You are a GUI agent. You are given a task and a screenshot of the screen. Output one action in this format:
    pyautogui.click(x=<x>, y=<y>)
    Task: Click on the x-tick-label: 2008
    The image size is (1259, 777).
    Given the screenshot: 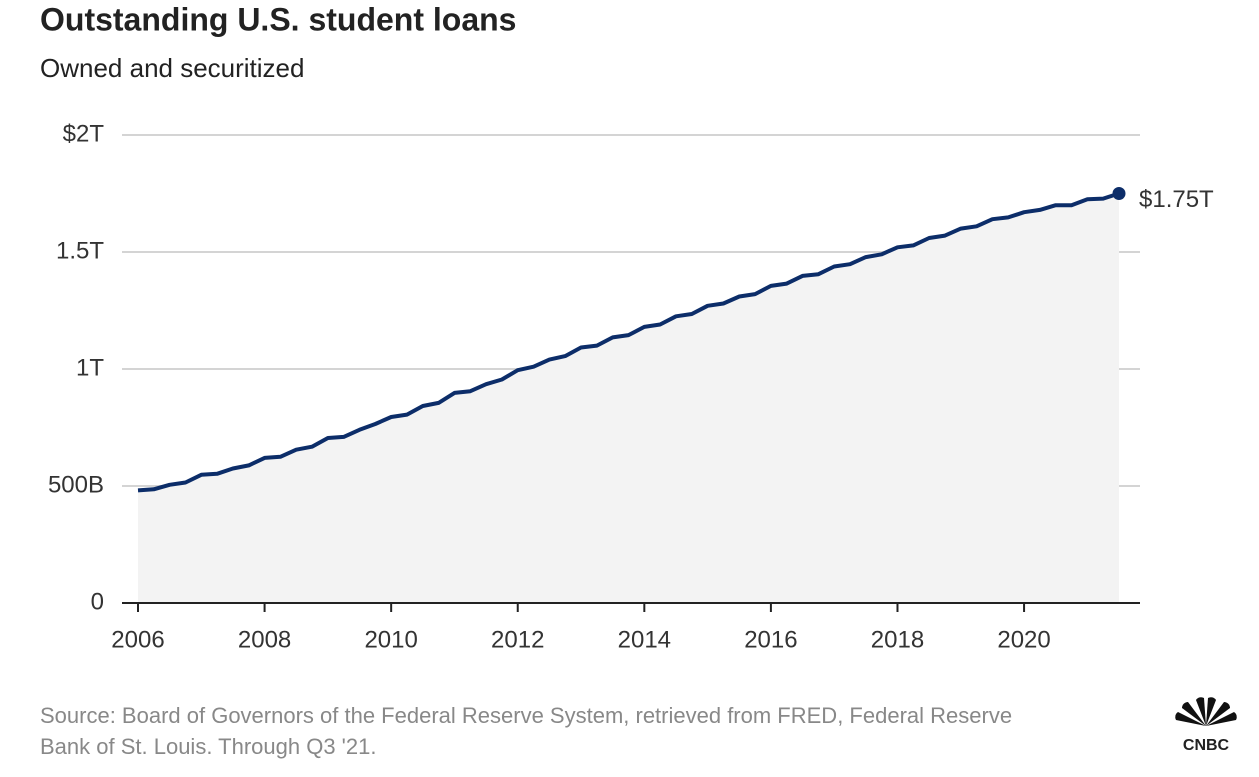 What is the action you would take?
    pyautogui.click(x=264, y=639)
    